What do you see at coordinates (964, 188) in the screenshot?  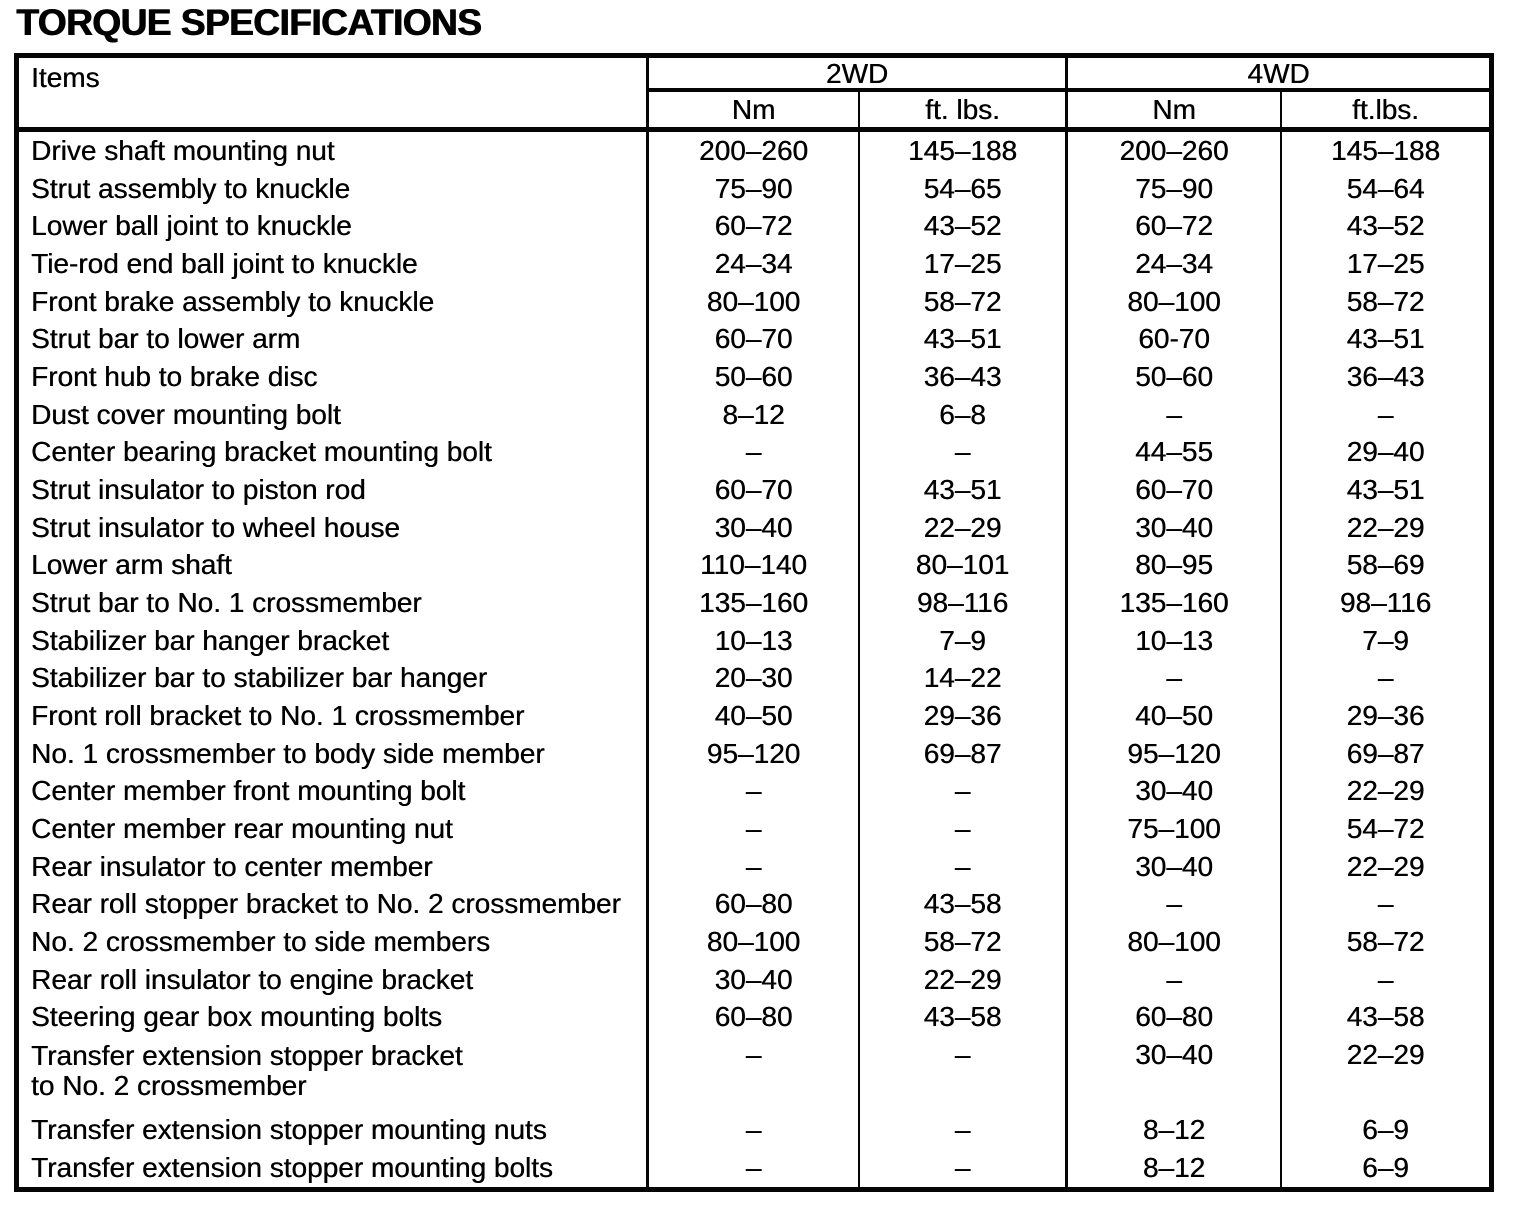 I see `value-cell: 54–65` at bounding box center [964, 188].